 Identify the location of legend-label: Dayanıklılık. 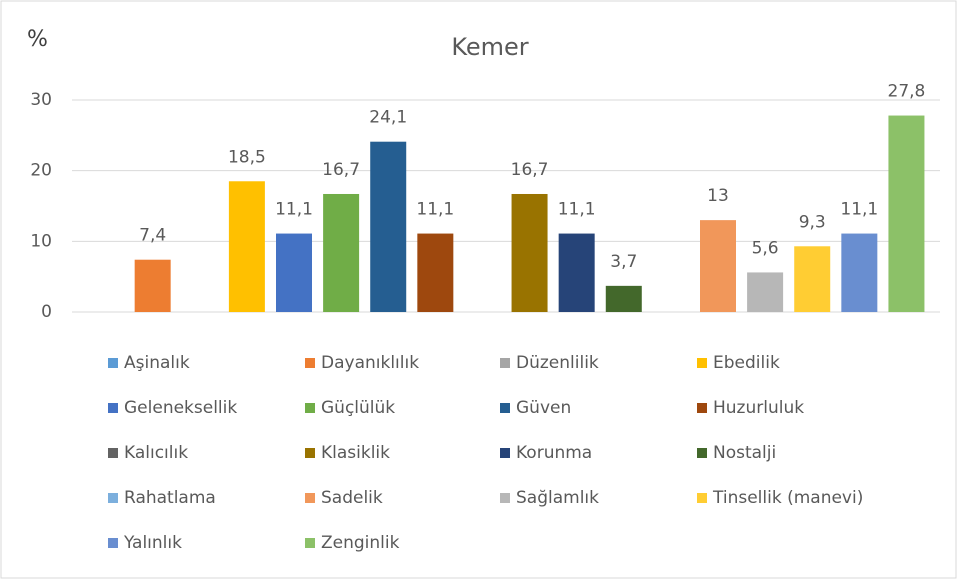
(370, 363).